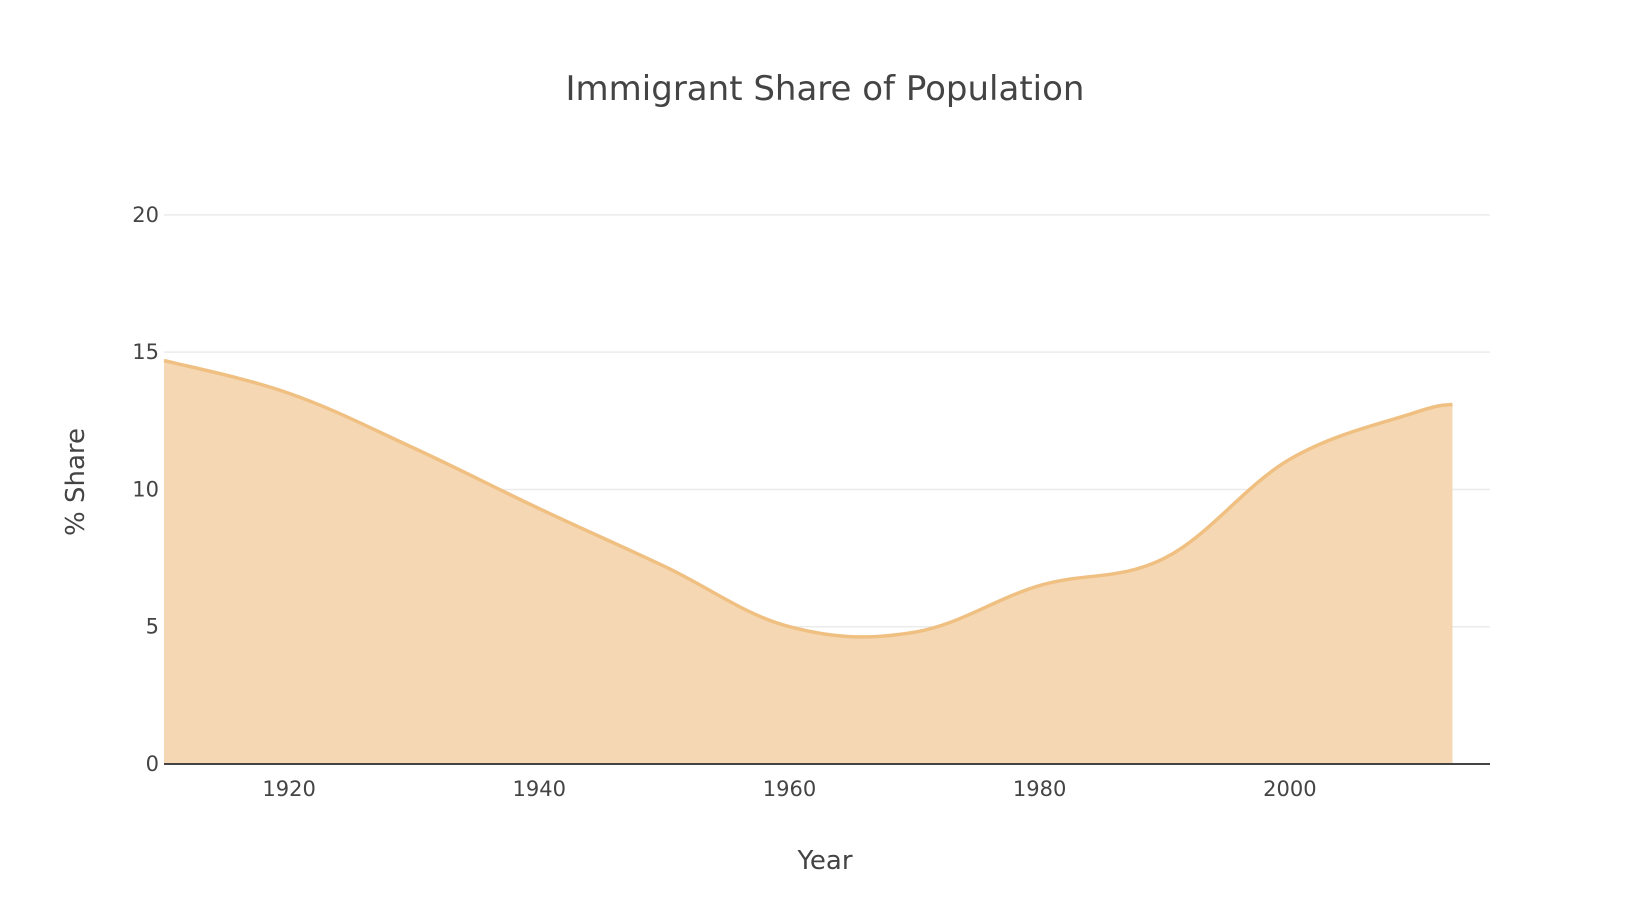 The image size is (1640, 921). I want to click on x-tick-label: 1980, so click(1039, 789).